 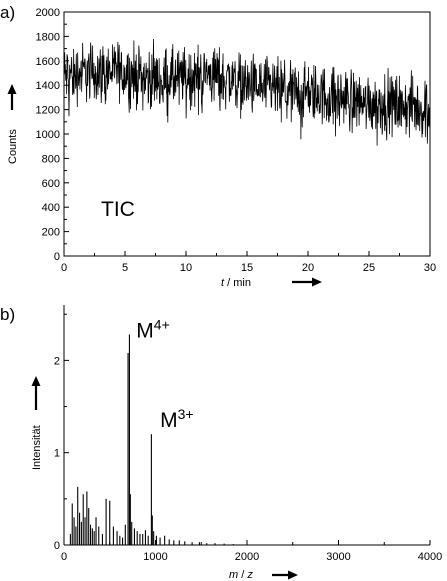 I want to click on panel-b-y-tick-label: 2, so click(x=57, y=361).